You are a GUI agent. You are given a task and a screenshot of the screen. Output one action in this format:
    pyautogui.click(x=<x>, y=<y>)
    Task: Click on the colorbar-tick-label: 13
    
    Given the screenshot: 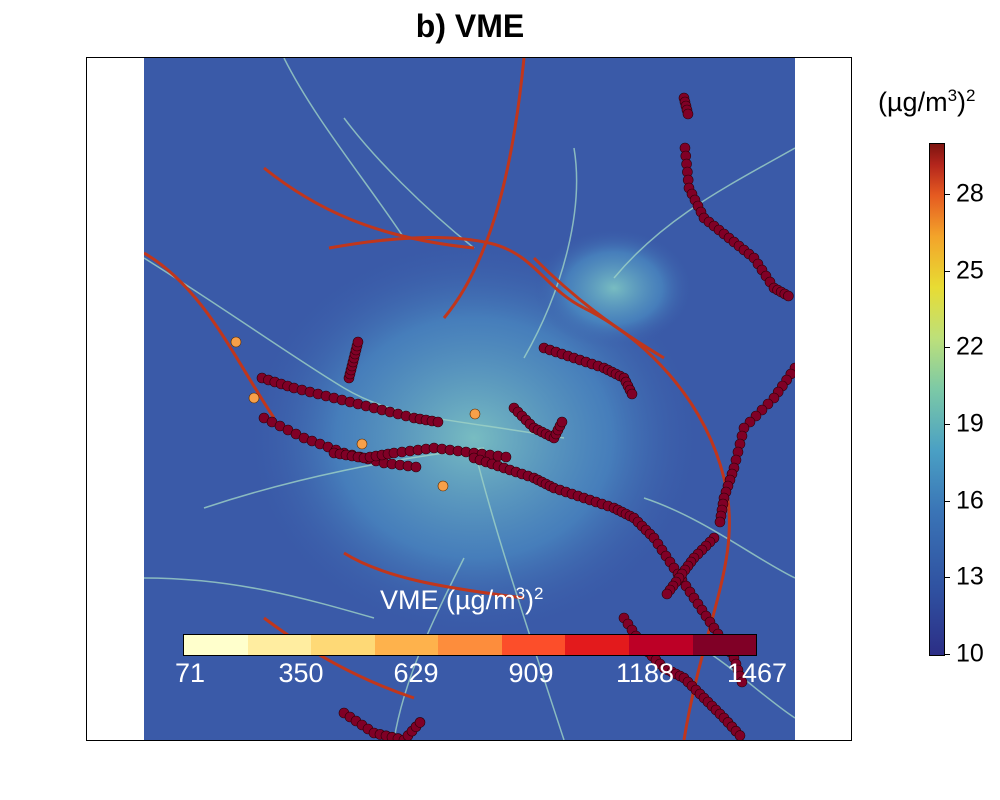 What is the action you would take?
    pyautogui.click(x=970, y=576)
    